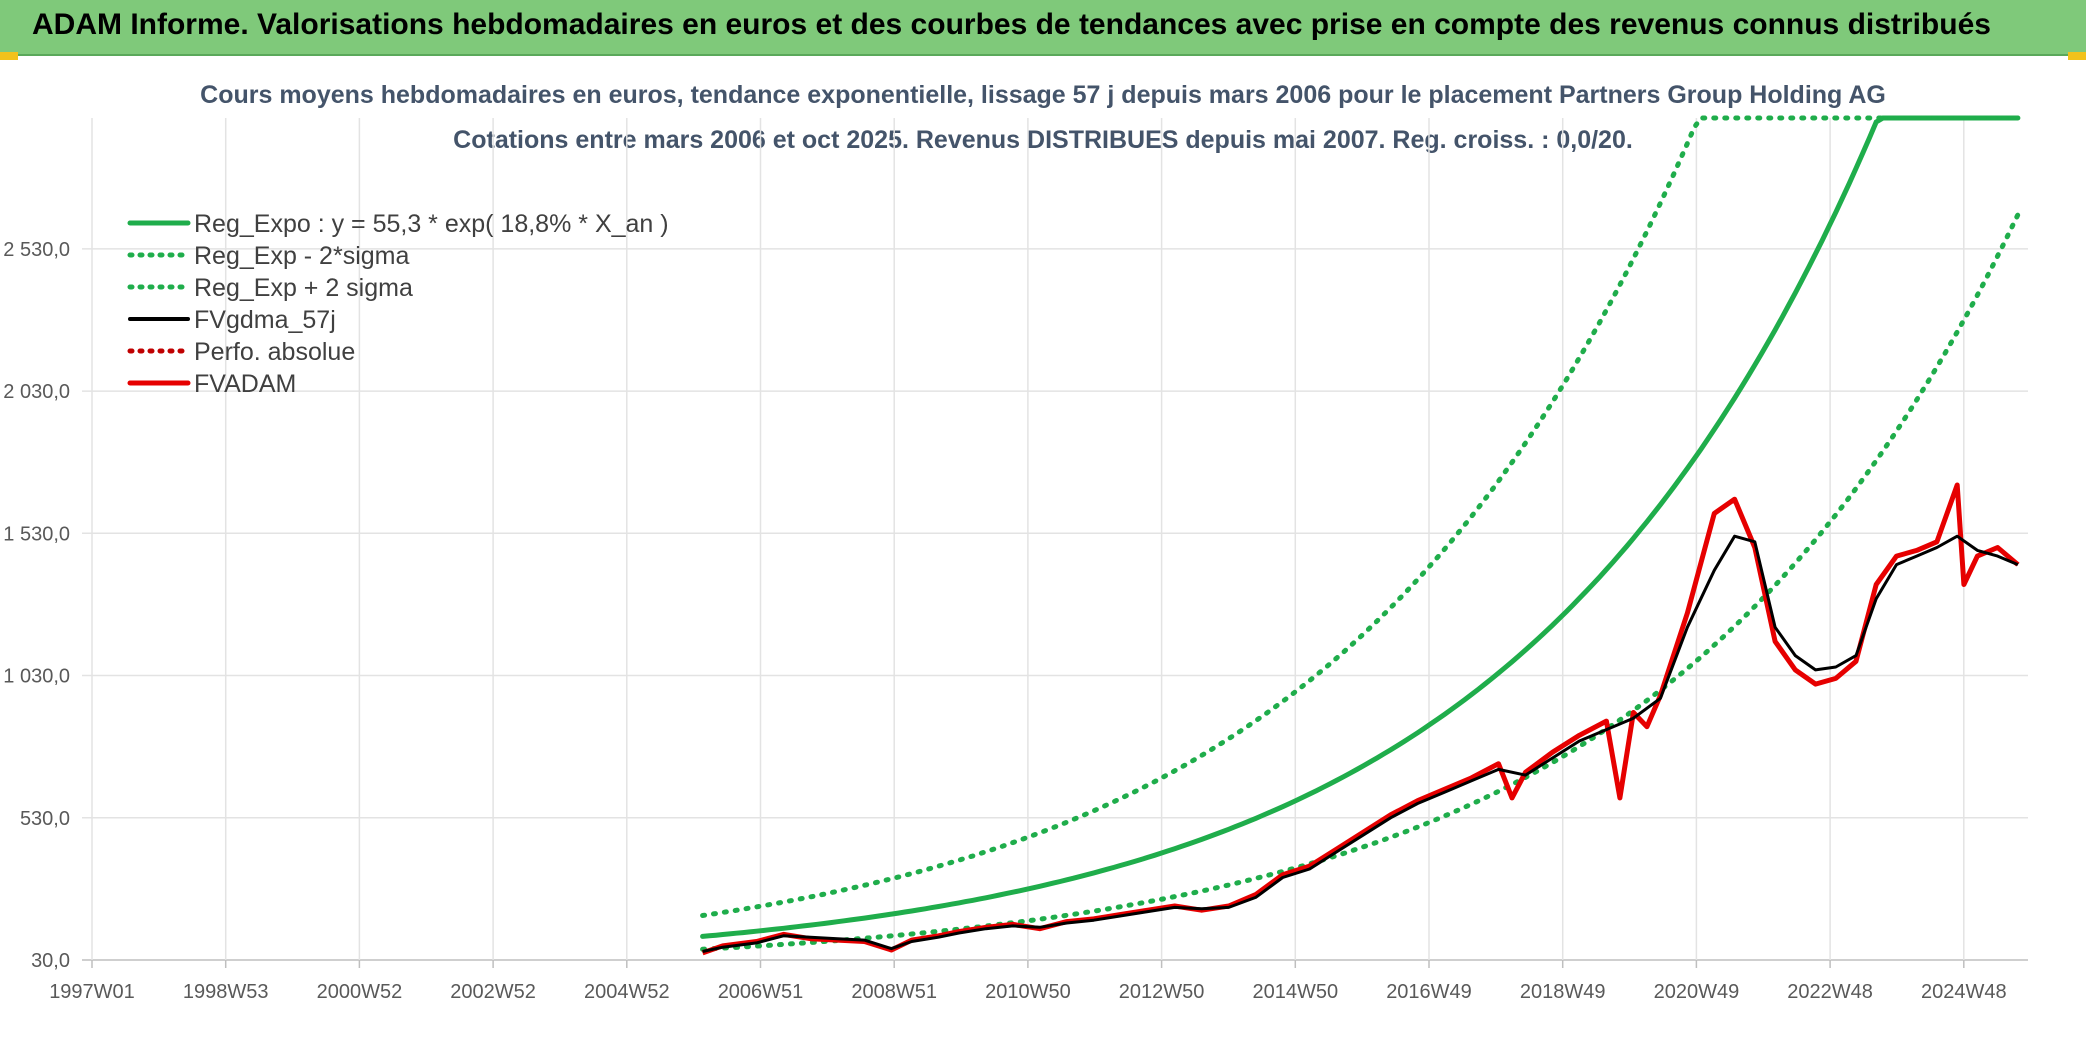 This screenshot has width=2086, height=1037. I want to click on x-tick-label: 2008W51, so click(894, 992).